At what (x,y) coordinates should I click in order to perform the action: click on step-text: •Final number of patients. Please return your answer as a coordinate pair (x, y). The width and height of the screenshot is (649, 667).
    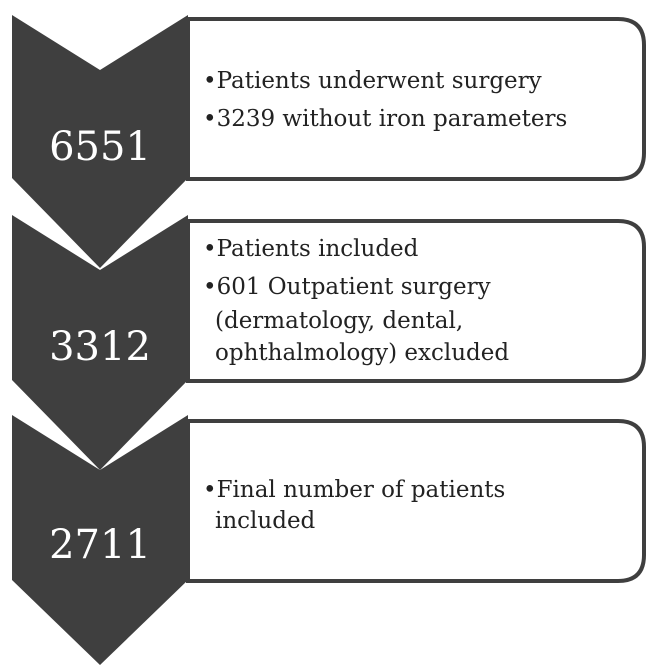
    Looking at the image, I should click on (354, 490).